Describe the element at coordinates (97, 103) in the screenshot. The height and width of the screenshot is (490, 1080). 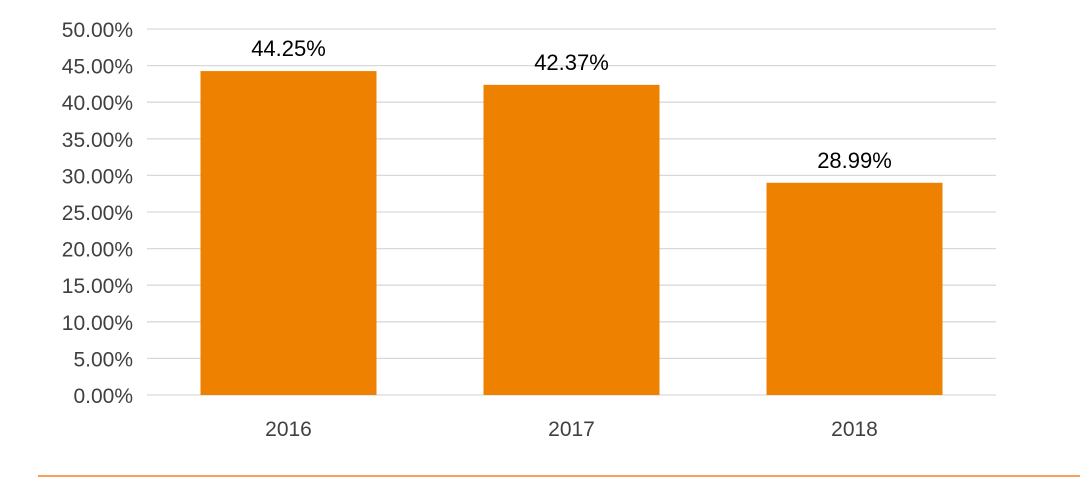
I see `y-tick-label: 40.00%` at that location.